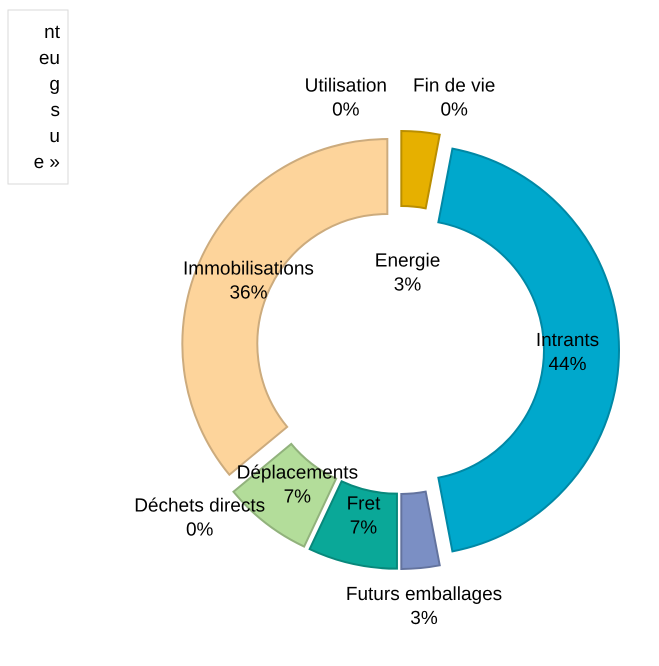  I want to click on slice-label: Fret, so click(364, 503).